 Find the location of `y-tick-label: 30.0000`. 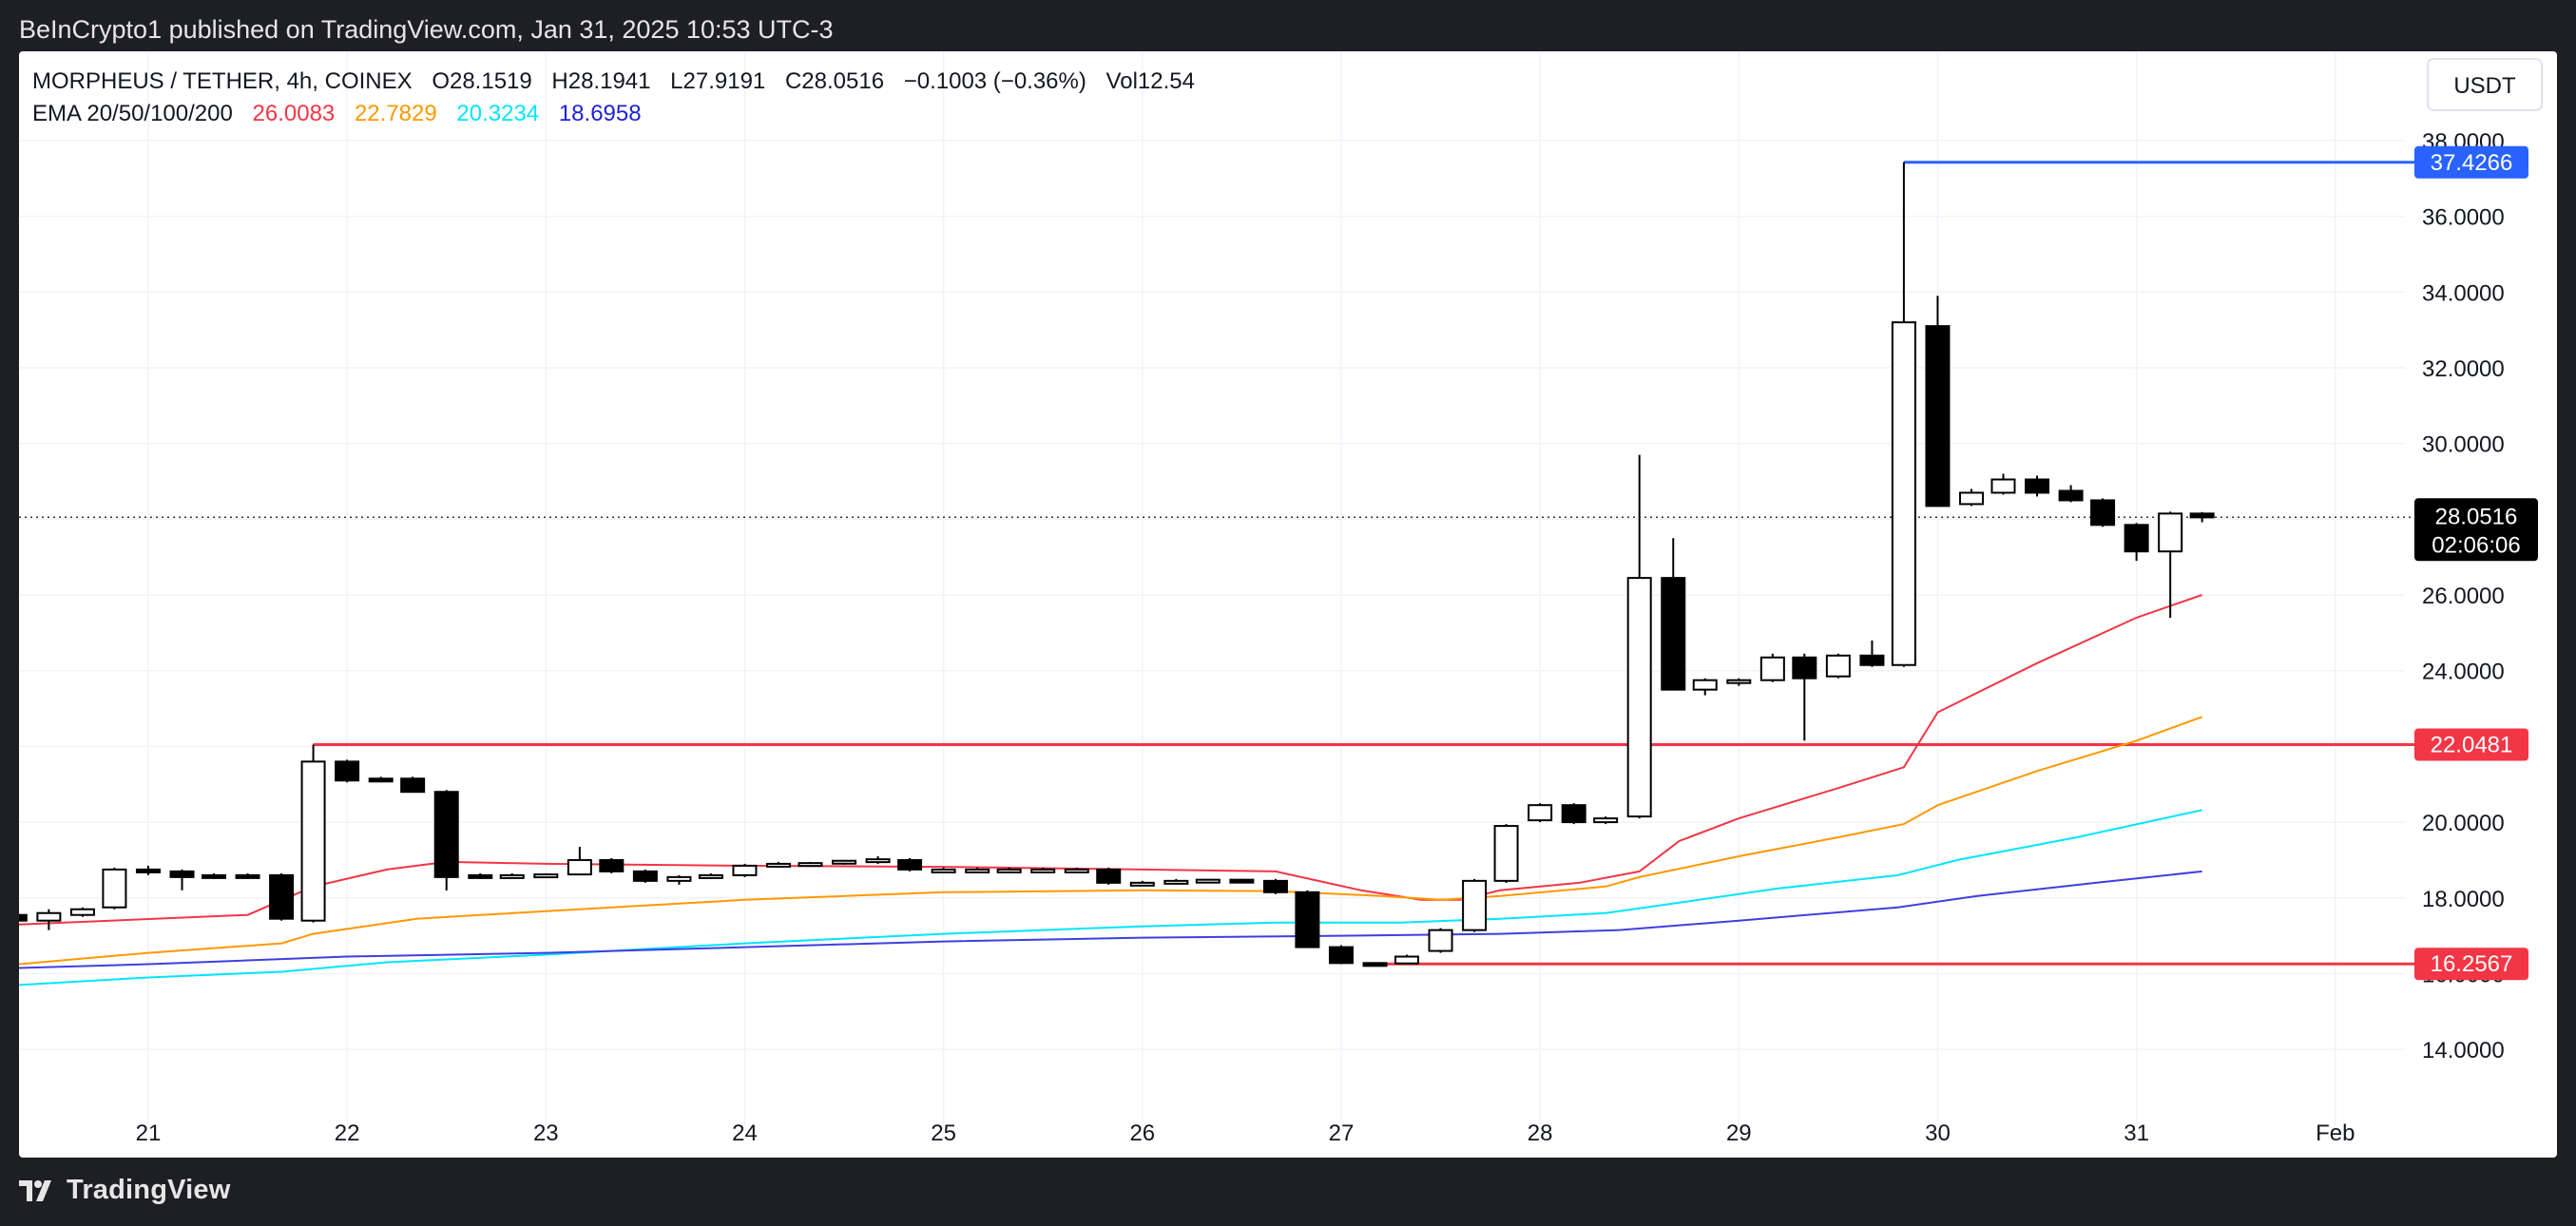

y-tick-label: 30.0000 is located at coordinates (2463, 445).